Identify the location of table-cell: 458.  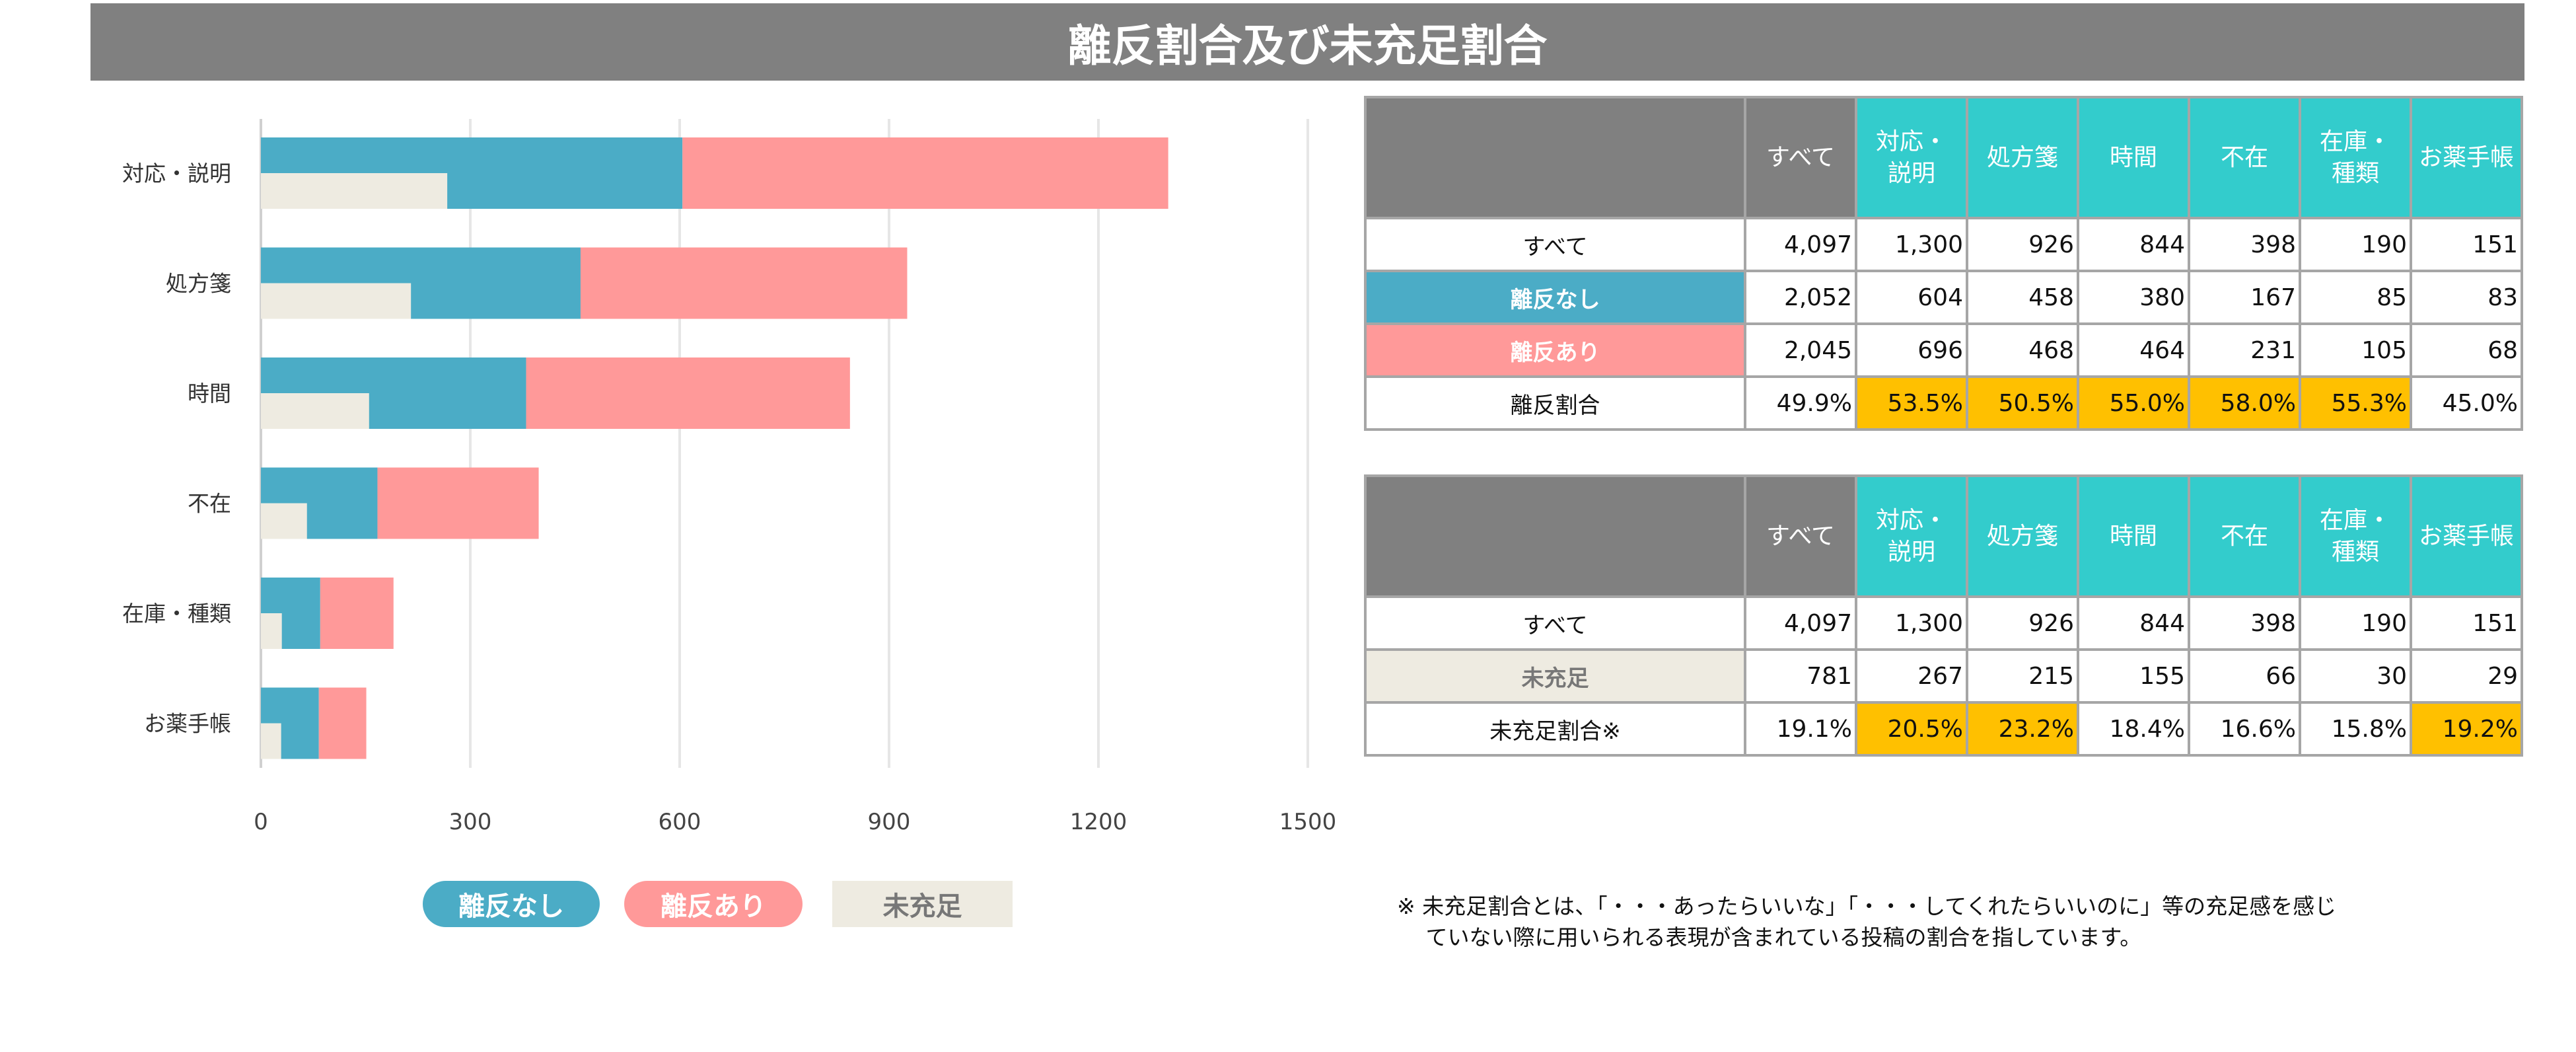
(2023, 297).